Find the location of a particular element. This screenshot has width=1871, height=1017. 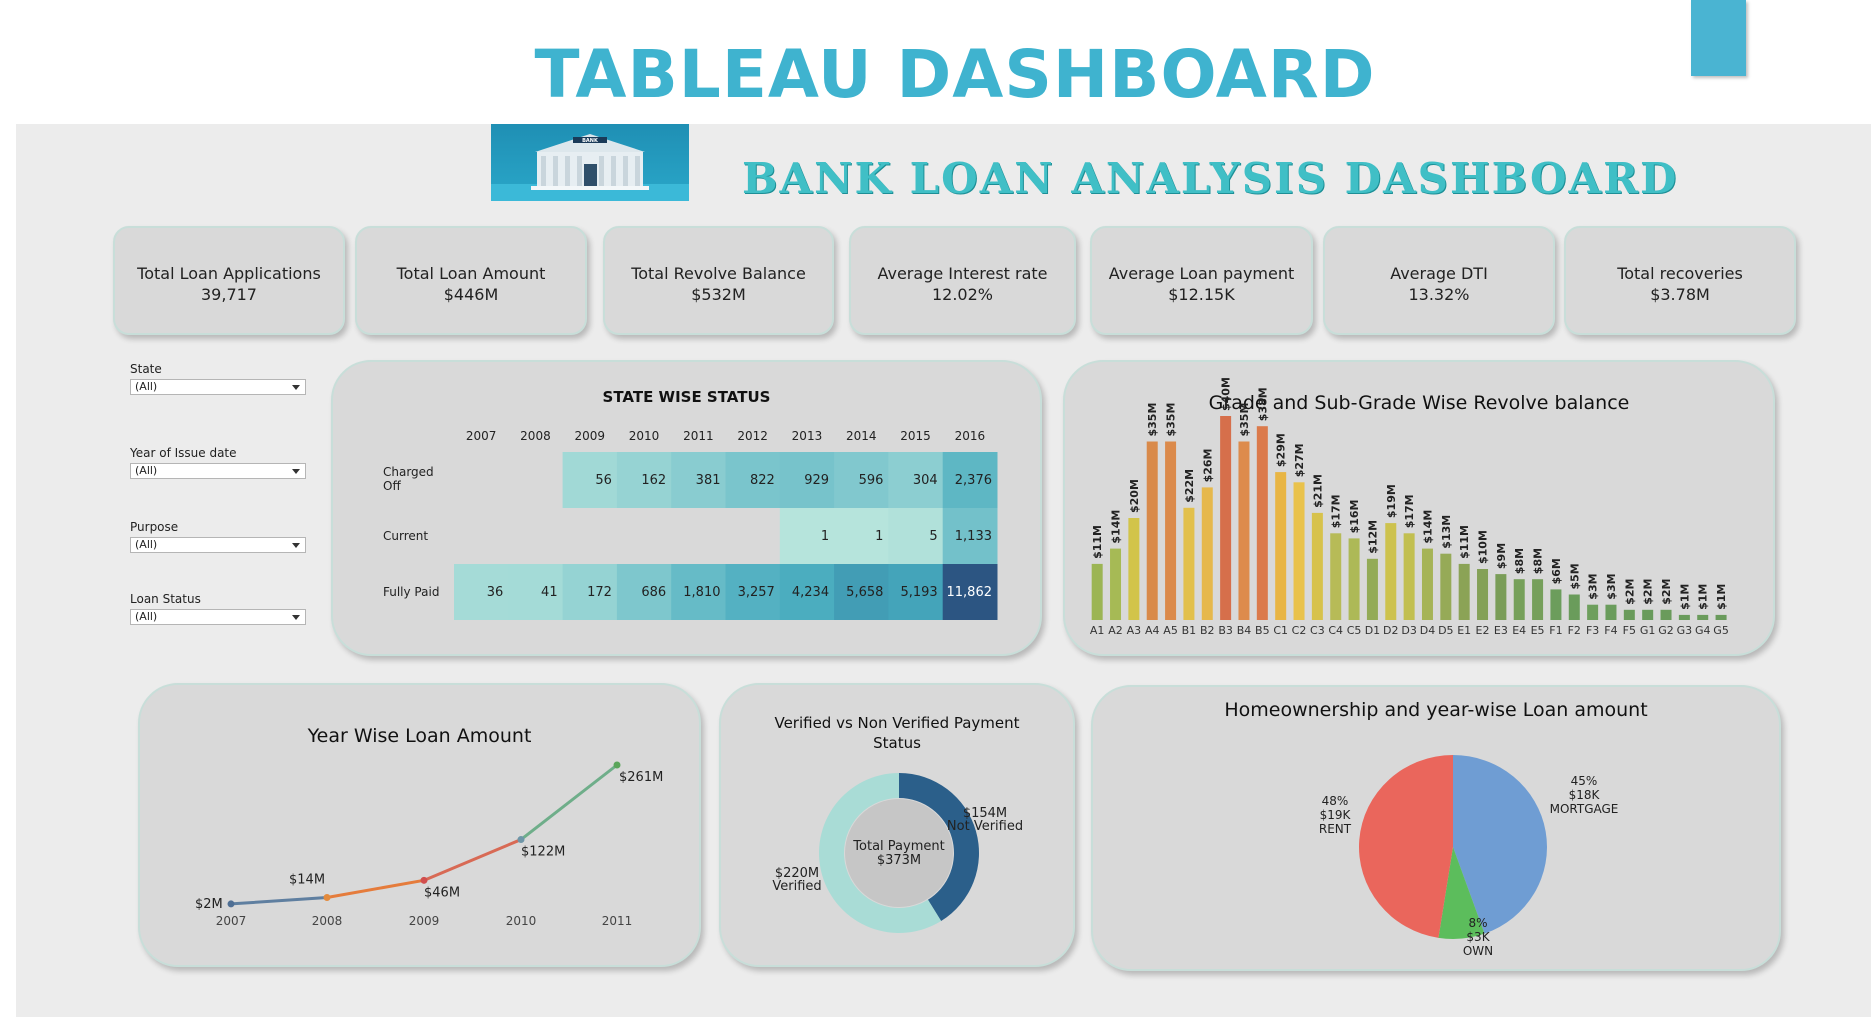

row-label: Current is located at coordinates (405, 536).